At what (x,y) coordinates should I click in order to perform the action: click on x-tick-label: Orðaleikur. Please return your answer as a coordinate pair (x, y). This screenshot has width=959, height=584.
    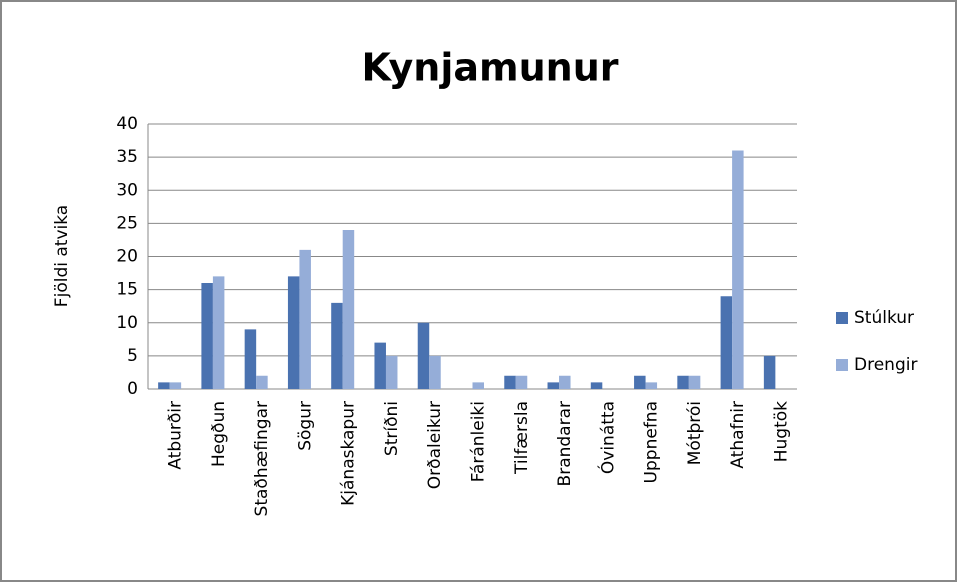
    Looking at the image, I should click on (435, 445).